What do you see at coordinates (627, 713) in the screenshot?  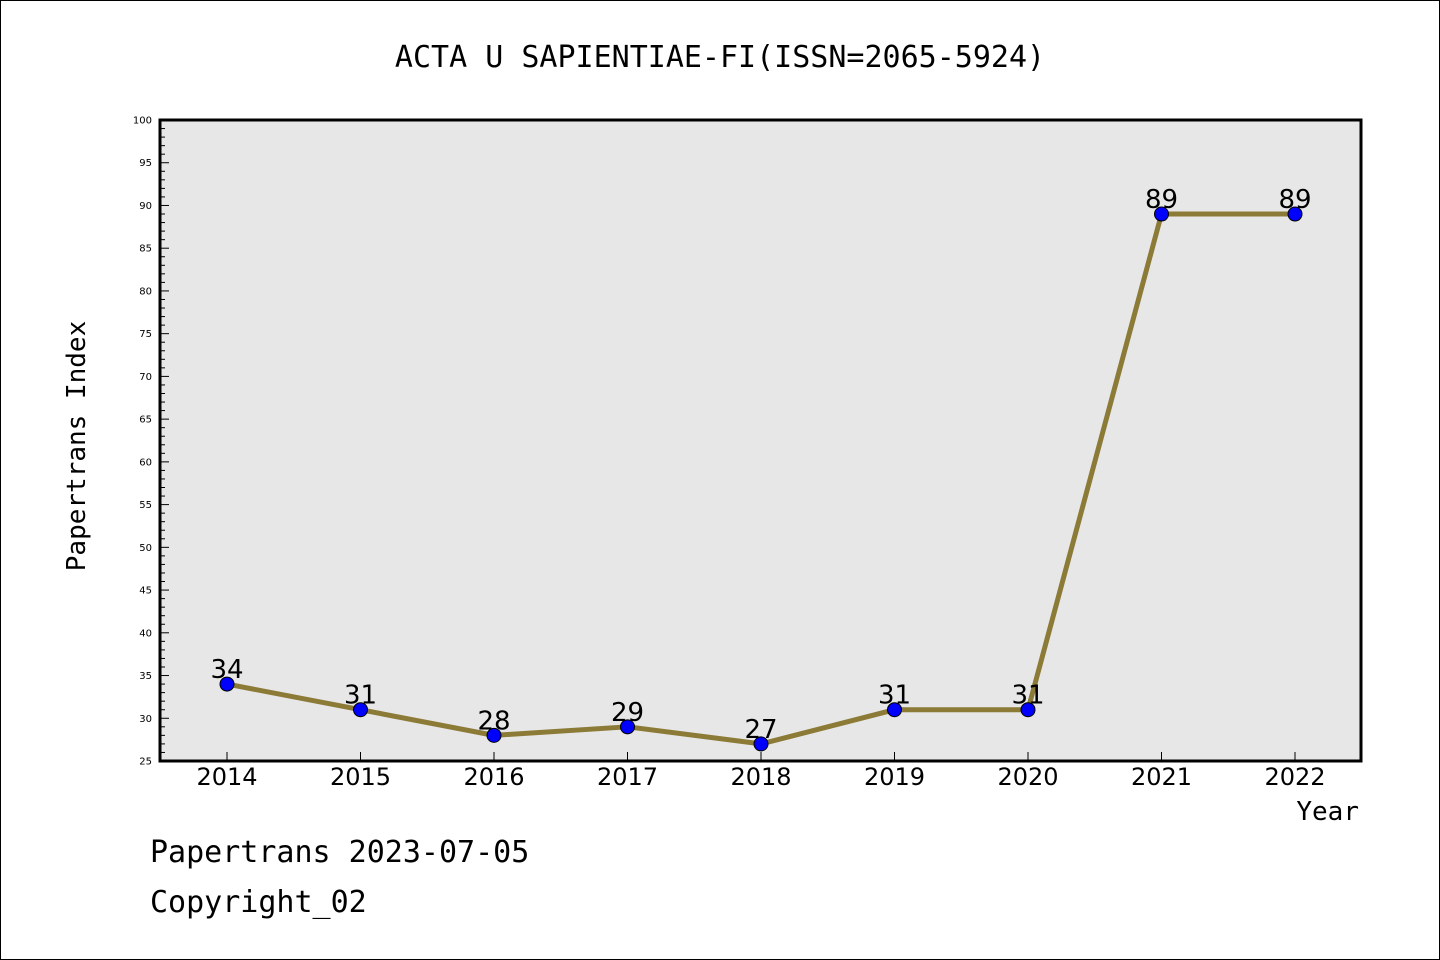 I see `data-label: 29` at bounding box center [627, 713].